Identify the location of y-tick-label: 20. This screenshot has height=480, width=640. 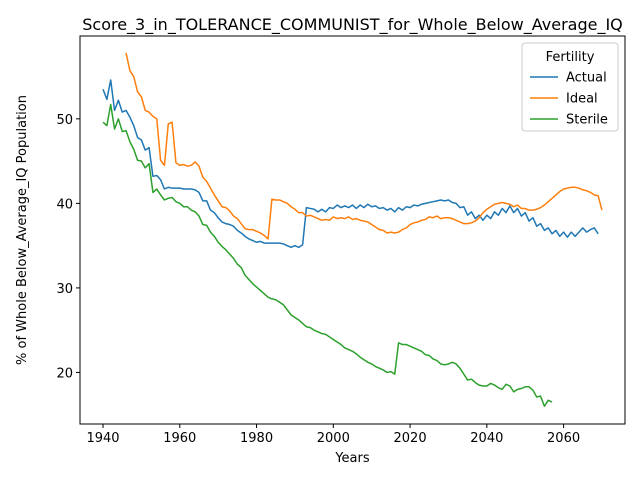
(64, 373).